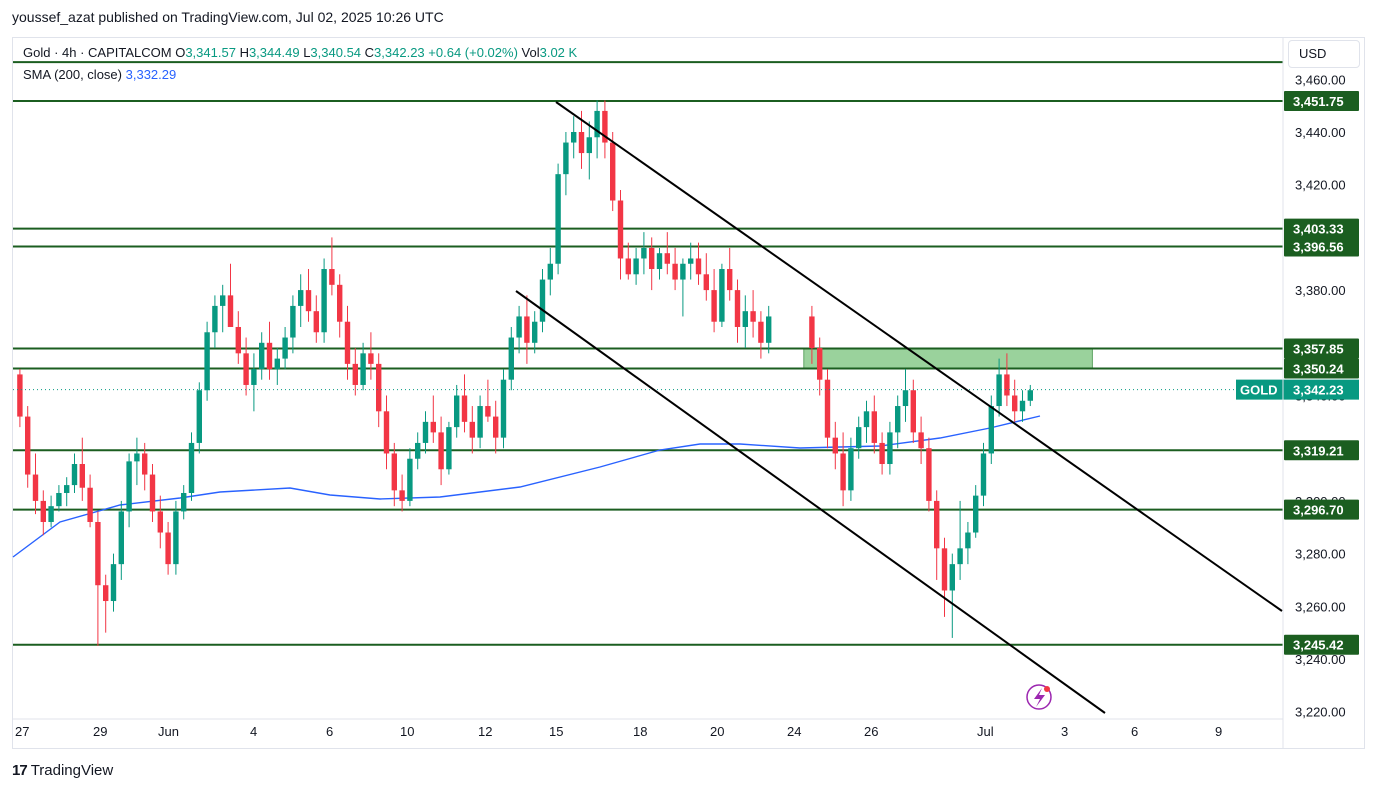 Image resolution: width=1378 pixels, height=793 pixels. I want to click on sma-legend: SMA (200, close) 3,332.29, so click(99, 74).